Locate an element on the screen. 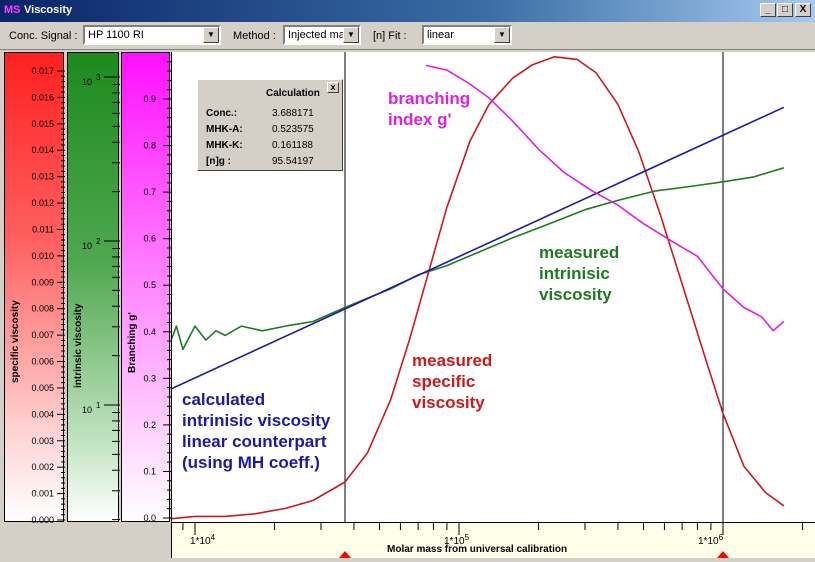  calc-value: 0.161188 is located at coordinates (292, 145).